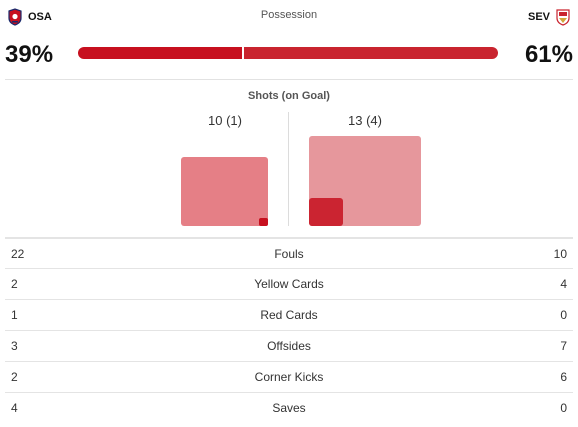 This screenshot has width=578, height=427. What do you see at coordinates (263, 222) in the screenshot?
I see `home-shots-on-goal-box` at bounding box center [263, 222].